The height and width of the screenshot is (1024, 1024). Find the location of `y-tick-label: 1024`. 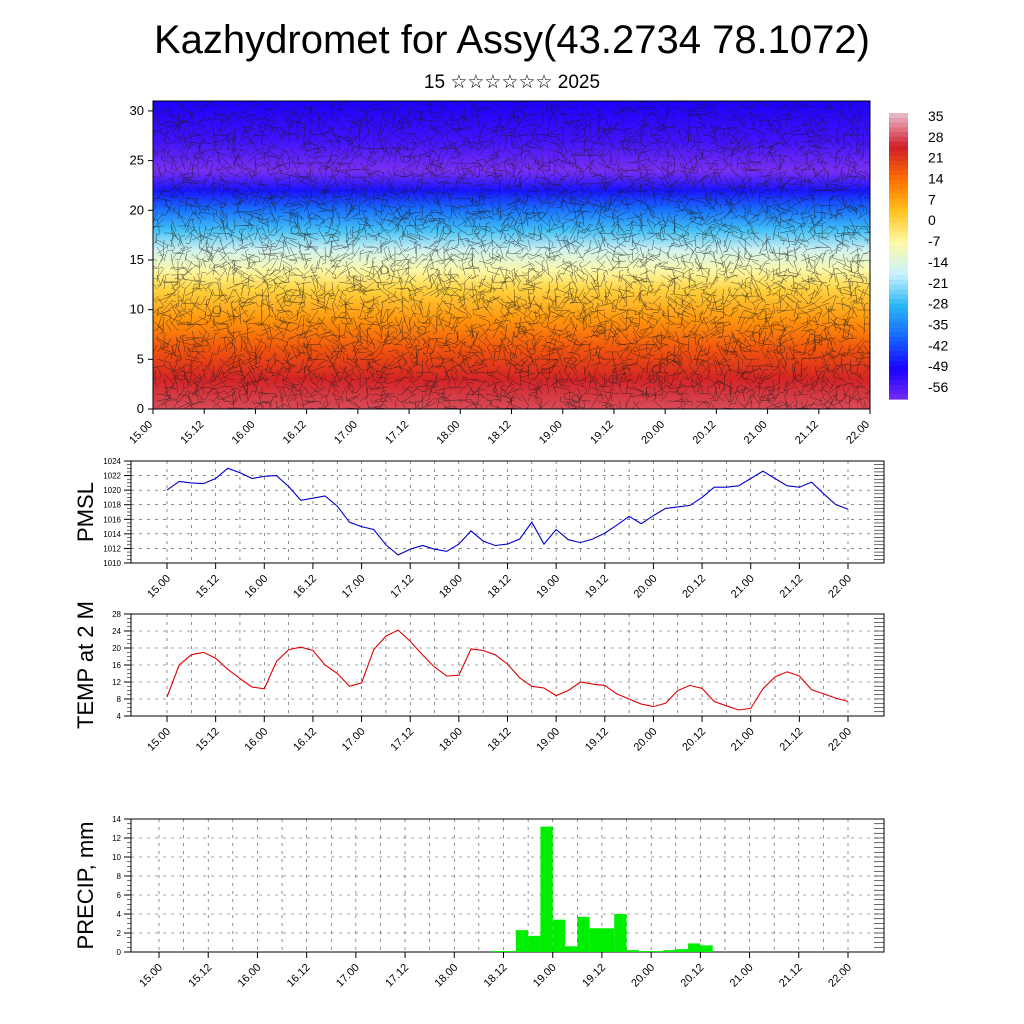

y-tick-label: 1024 is located at coordinates (112, 461).